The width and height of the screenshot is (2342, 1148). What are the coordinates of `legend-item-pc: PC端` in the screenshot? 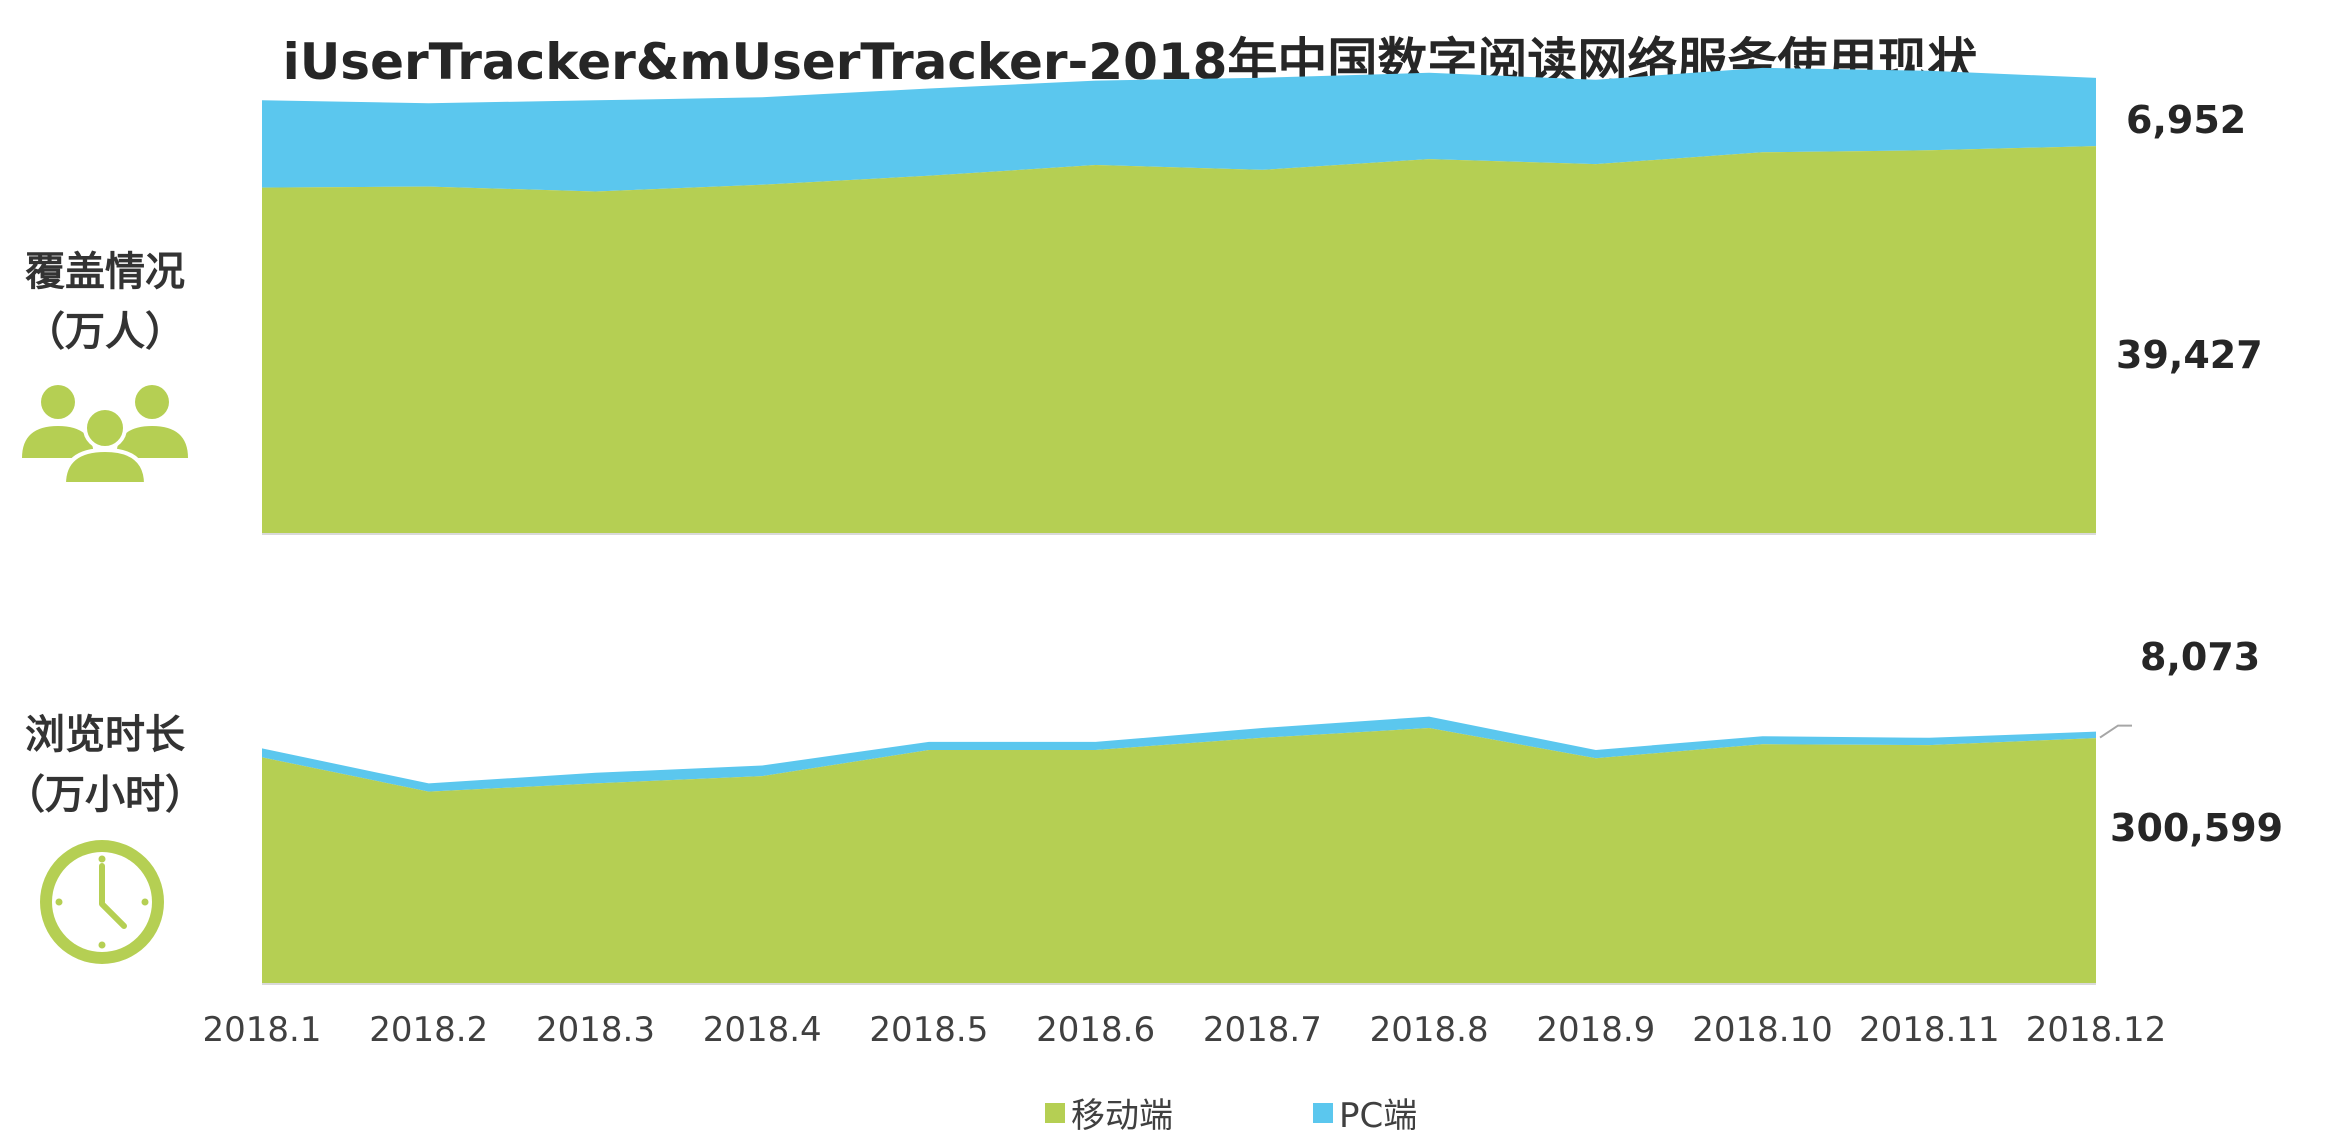 It's located at (1365, 1112).